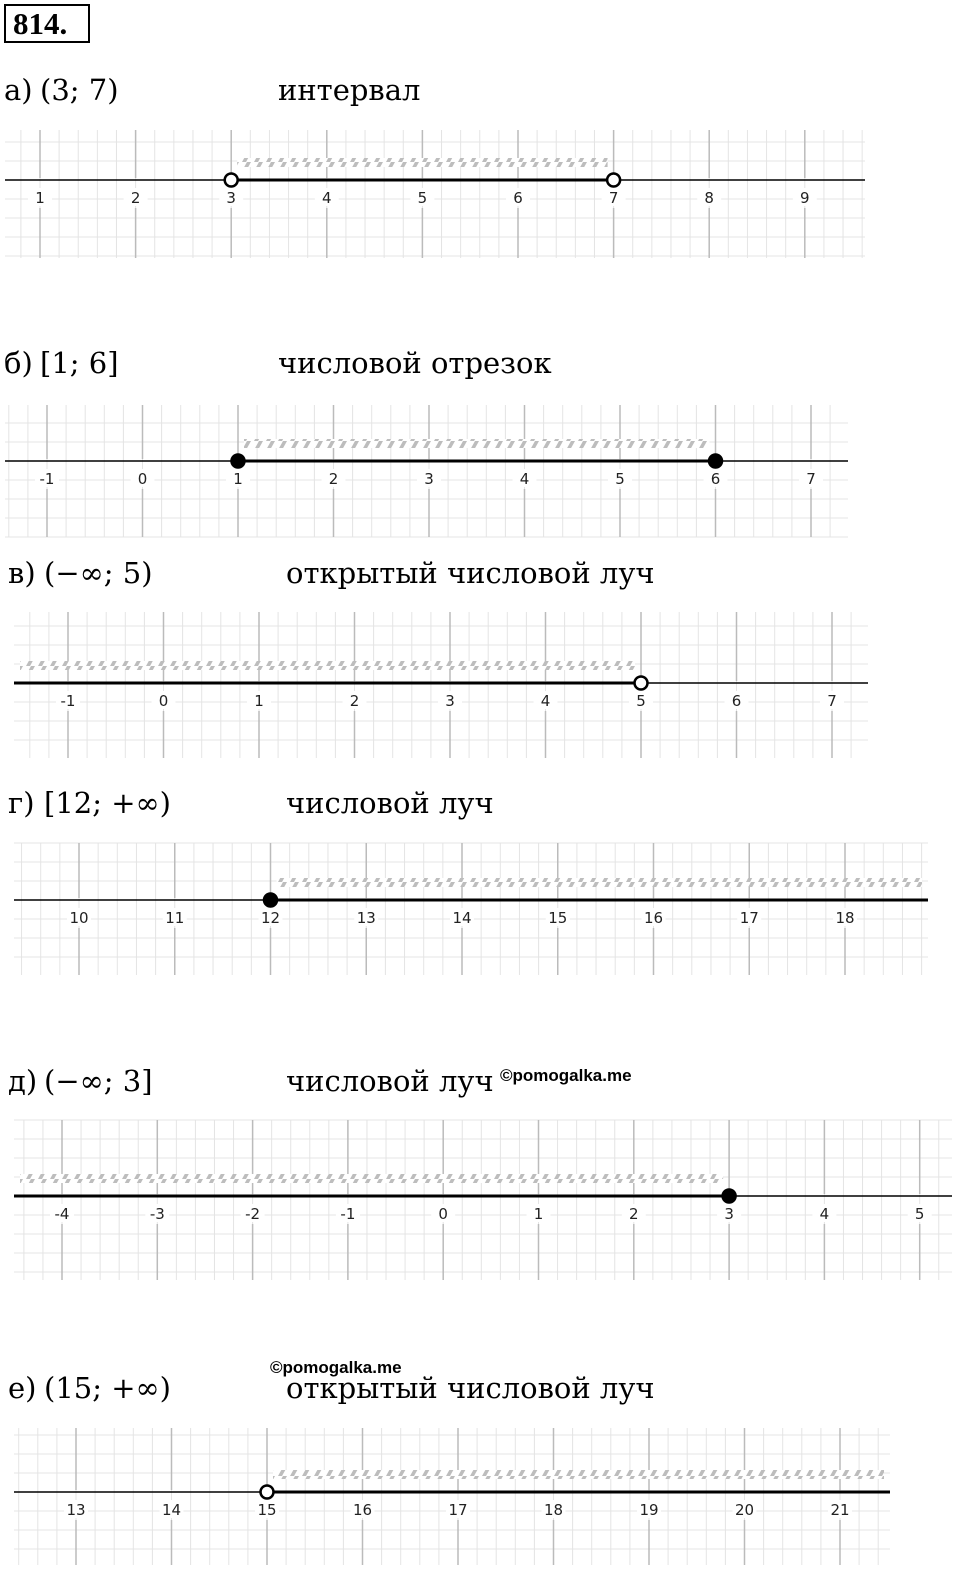 This screenshot has height=1575, width=960. What do you see at coordinates (648, 1510) in the screenshot?
I see `tick-label: 19` at bounding box center [648, 1510].